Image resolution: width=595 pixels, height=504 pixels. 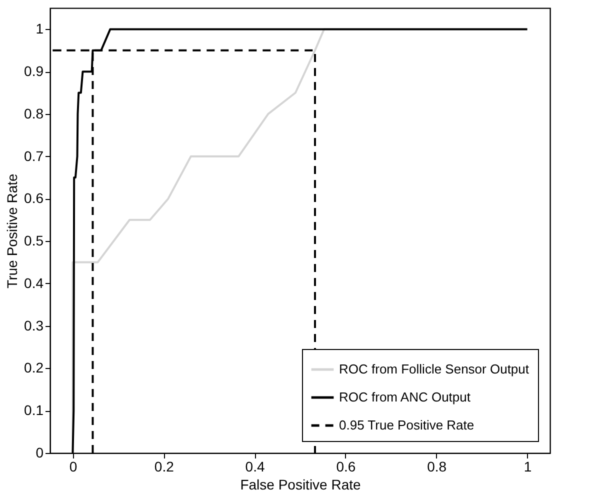 I want to click on x-tick-label: 1, so click(x=528, y=466).